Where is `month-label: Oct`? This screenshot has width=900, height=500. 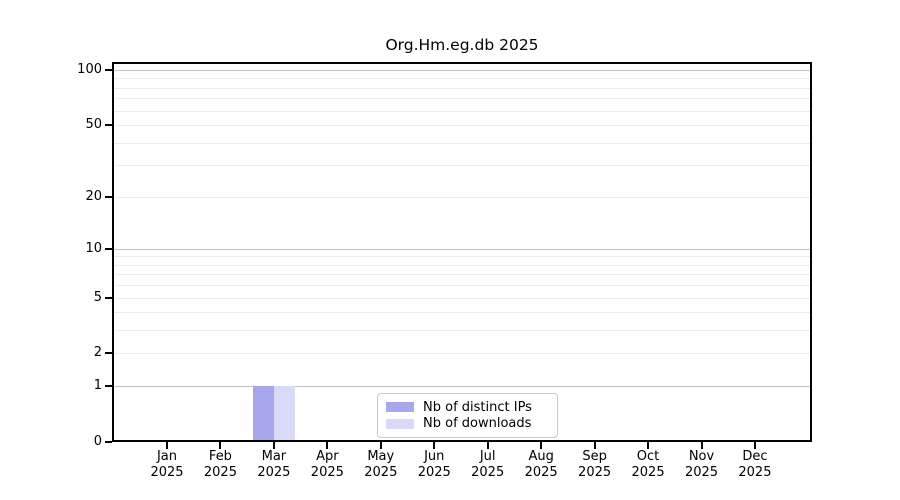 month-label: Oct is located at coordinates (648, 456).